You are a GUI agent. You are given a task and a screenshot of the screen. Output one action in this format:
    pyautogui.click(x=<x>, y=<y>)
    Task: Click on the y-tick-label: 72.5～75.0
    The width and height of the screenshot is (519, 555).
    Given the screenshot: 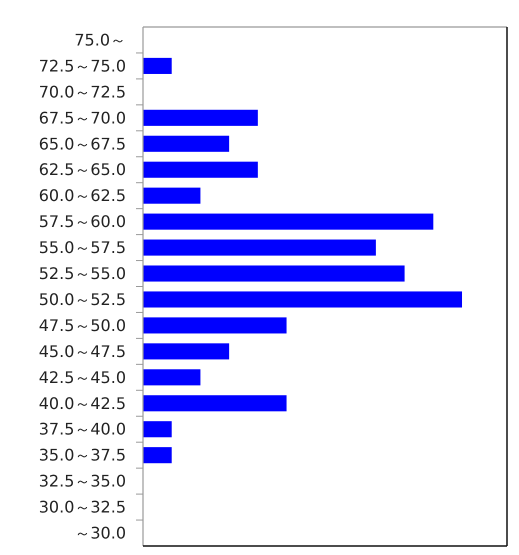 What is the action you would take?
    pyautogui.click(x=82, y=66)
    